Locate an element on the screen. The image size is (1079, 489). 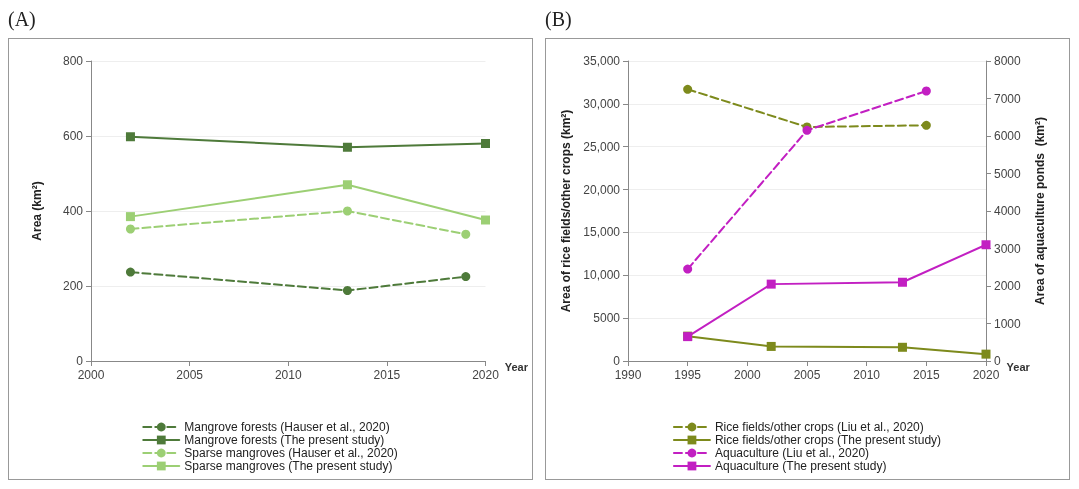
y-tick-label: 20,000 is located at coordinates (602, 189).